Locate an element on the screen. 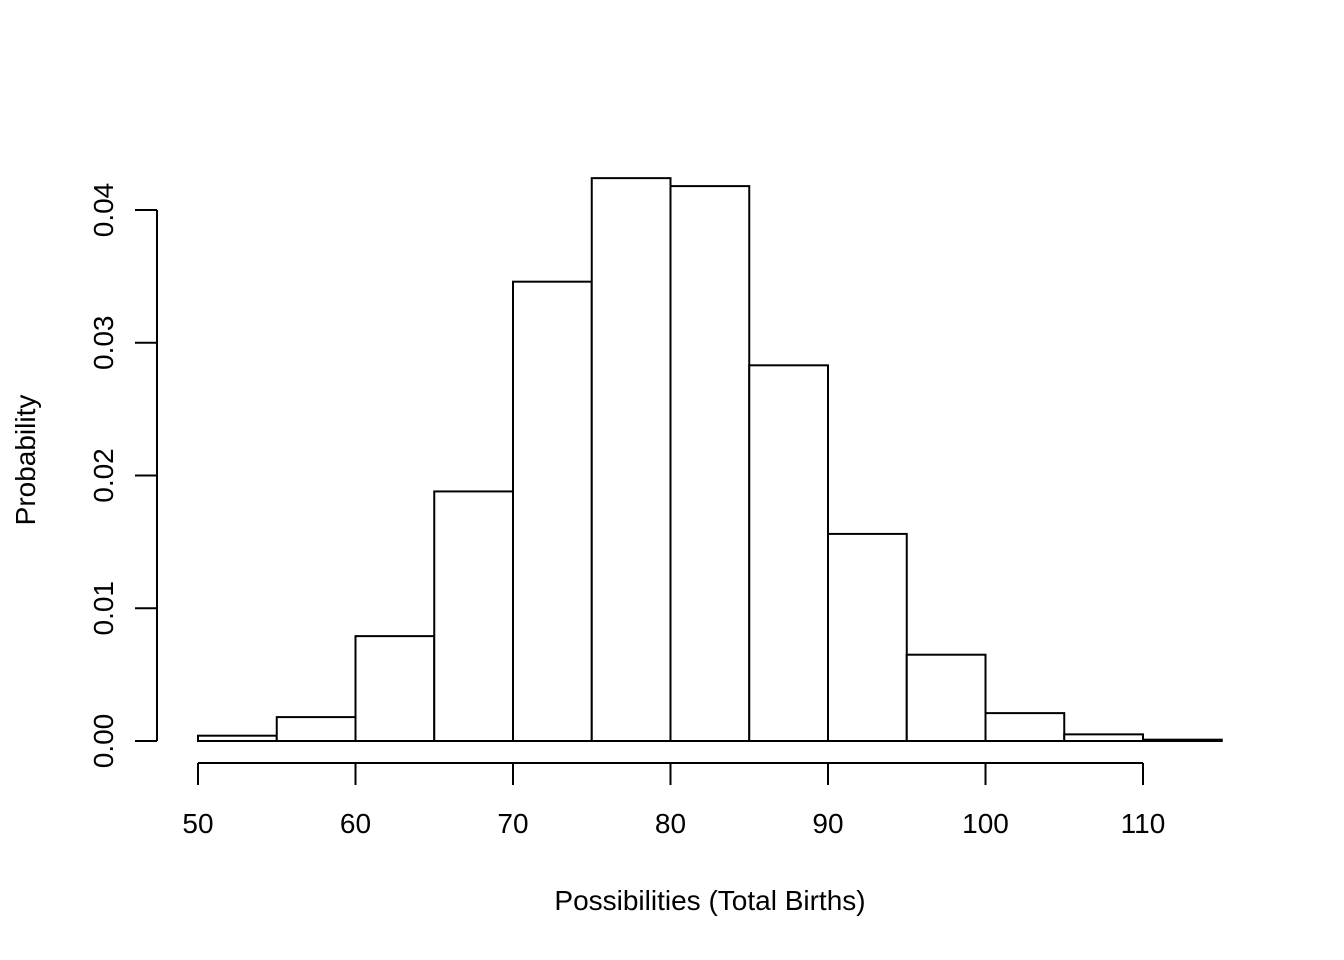 The height and width of the screenshot is (960, 1344). x-axis-title: Possibilities (Total Births) is located at coordinates (709, 900).